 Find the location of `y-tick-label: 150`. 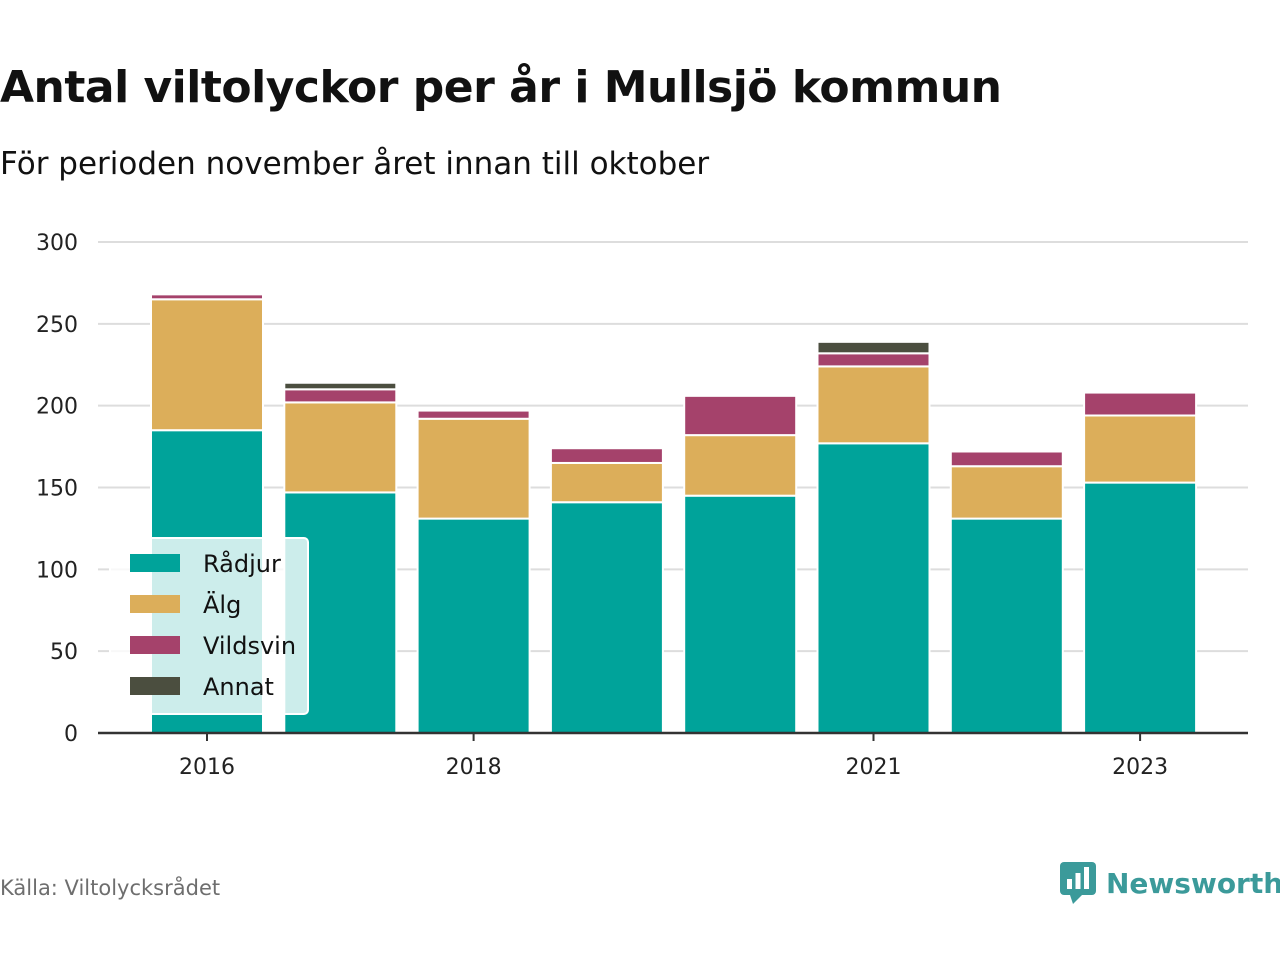

y-tick-label: 150 is located at coordinates (57, 489).